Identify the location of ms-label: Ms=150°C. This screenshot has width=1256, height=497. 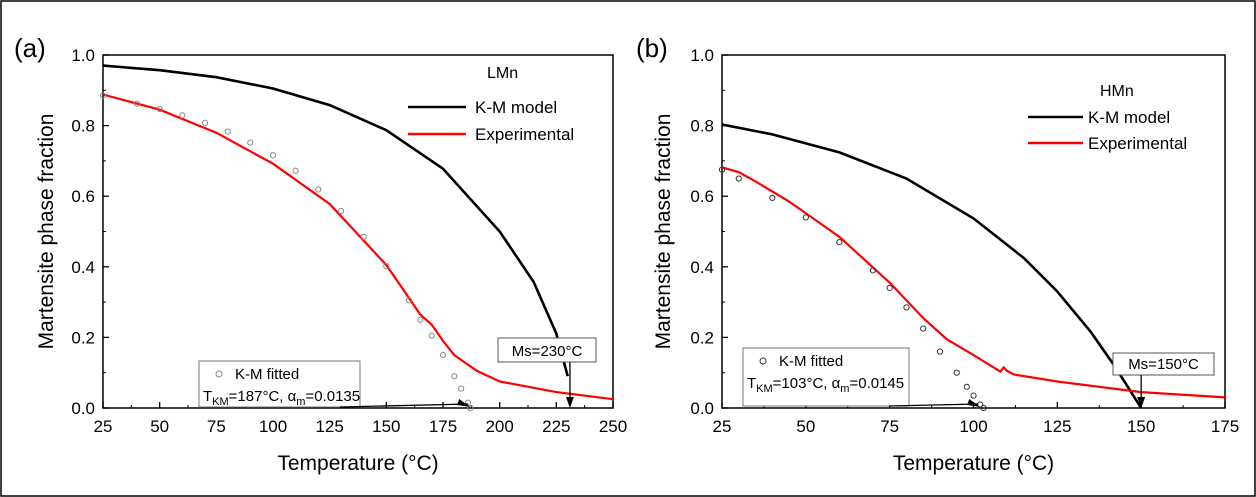
(1163, 364).